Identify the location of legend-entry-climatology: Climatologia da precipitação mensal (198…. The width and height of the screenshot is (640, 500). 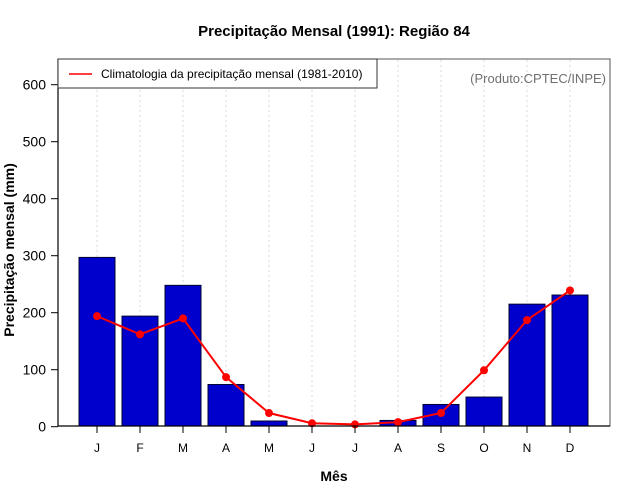
(231, 74).